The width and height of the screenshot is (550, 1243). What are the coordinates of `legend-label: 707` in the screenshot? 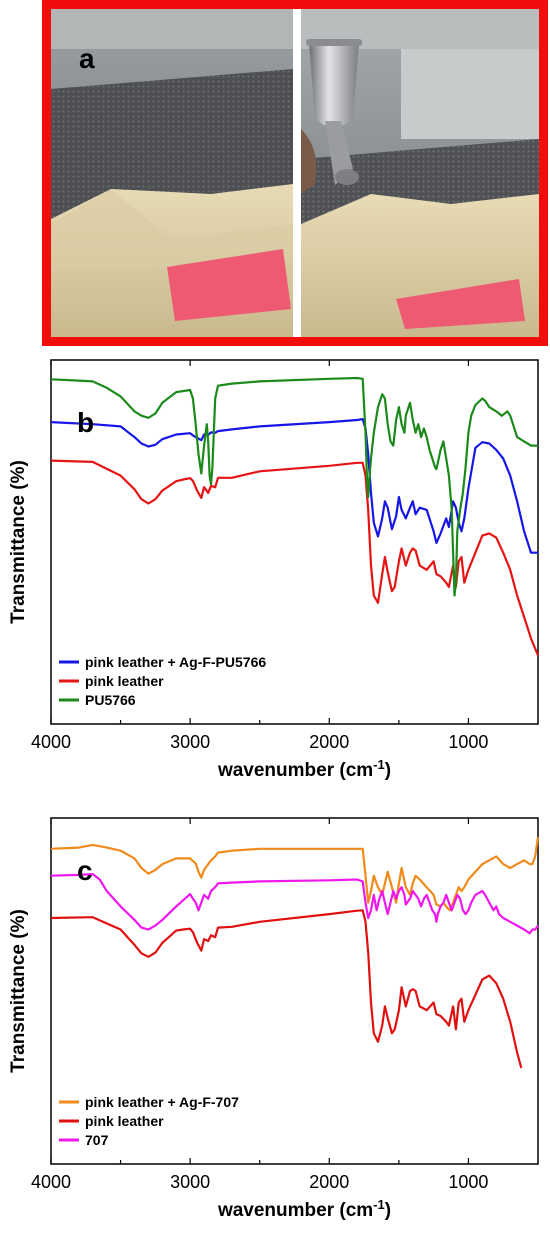 It's located at (97, 1140).